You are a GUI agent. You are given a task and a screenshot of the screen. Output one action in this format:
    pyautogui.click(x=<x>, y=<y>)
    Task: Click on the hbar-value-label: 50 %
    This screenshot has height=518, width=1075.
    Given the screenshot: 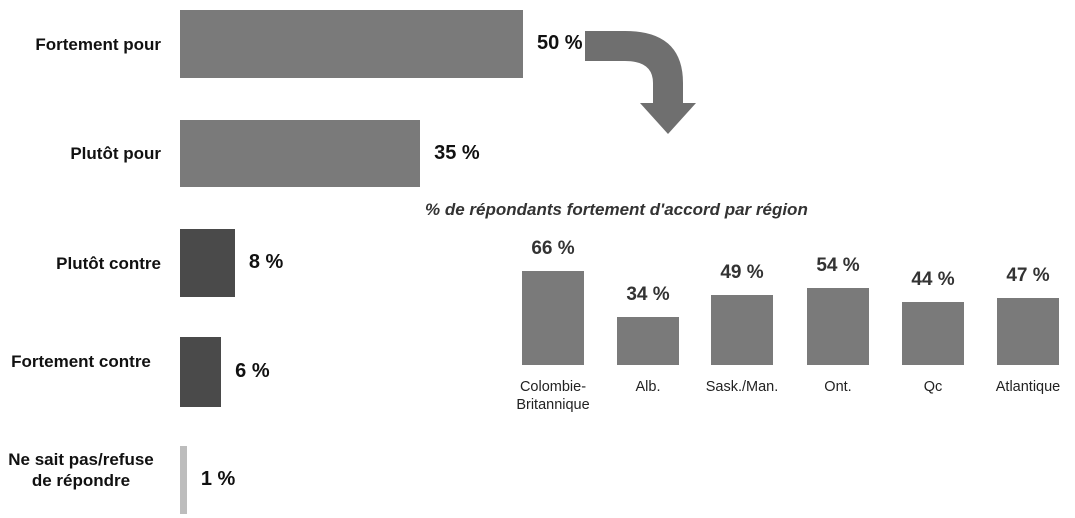 What is the action you would take?
    pyautogui.click(x=560, y=43)
    